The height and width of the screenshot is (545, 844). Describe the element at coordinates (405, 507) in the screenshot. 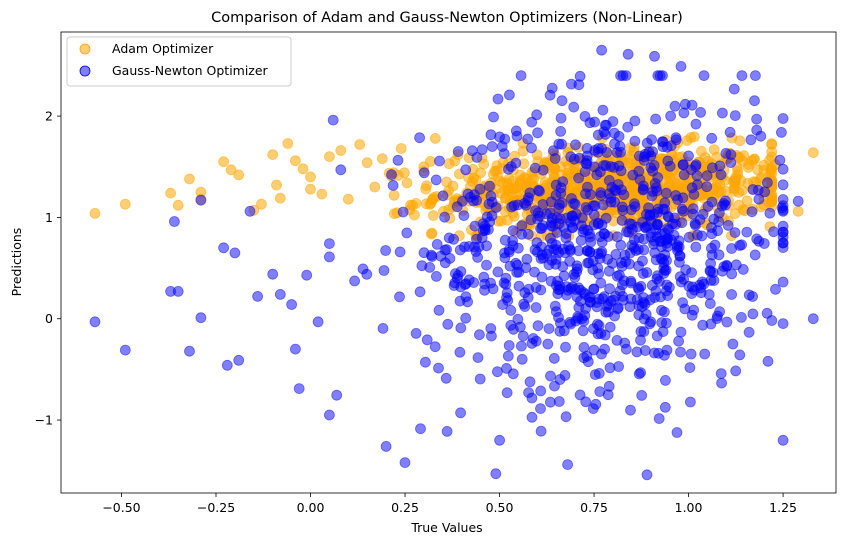

I see `x-tick-label: 0.25` at that location.